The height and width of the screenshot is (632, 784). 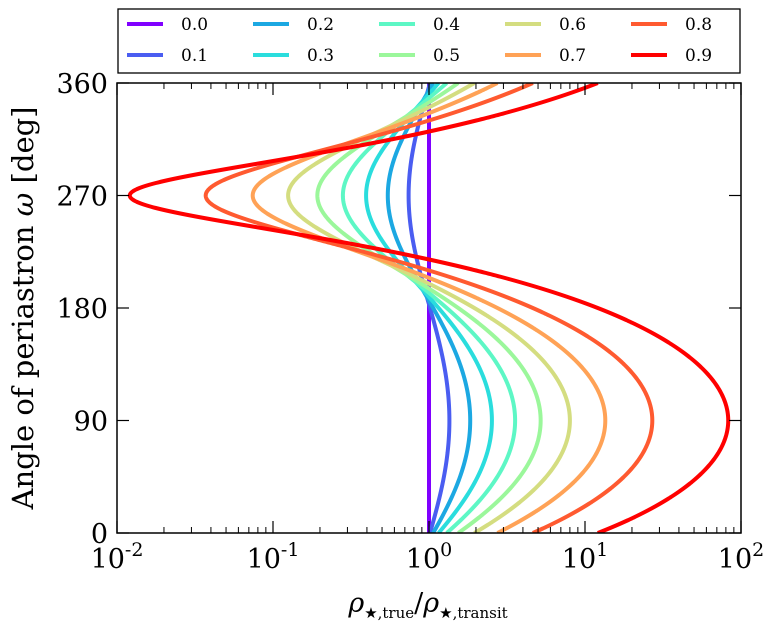 What do you see at coordinates (446, 25) in the screenshot?
I see `legend-label-4: 0.4` at bounding box center [446, 25].